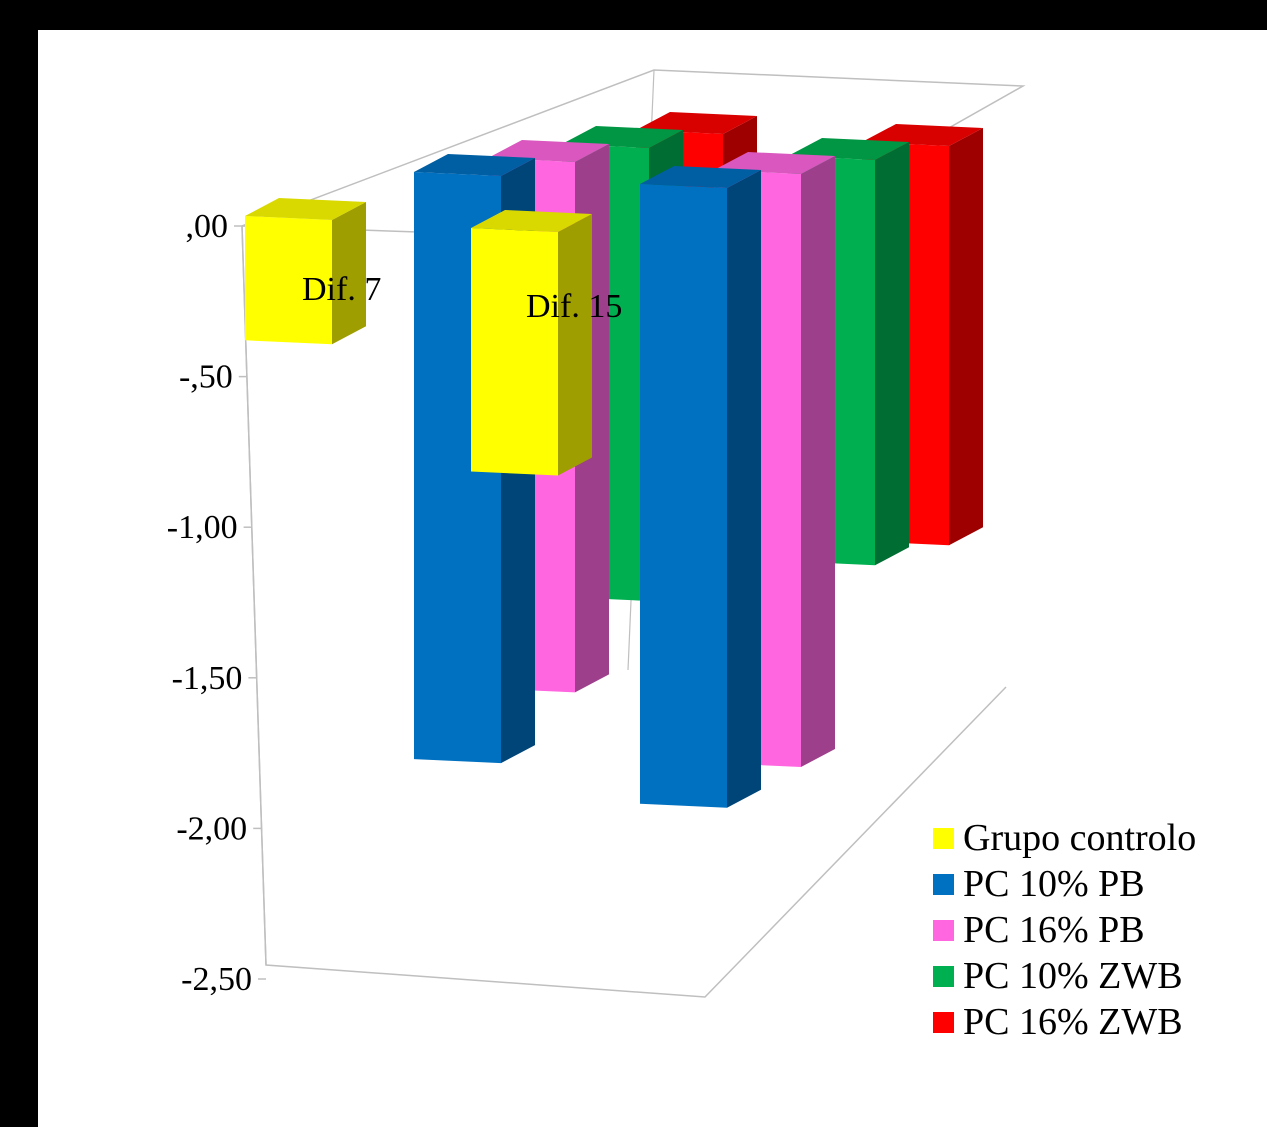  Describe the element at coordinates (462, 298) in the screenshot. I see `category-labels: Dif. 7 Dif. 15` at that location.